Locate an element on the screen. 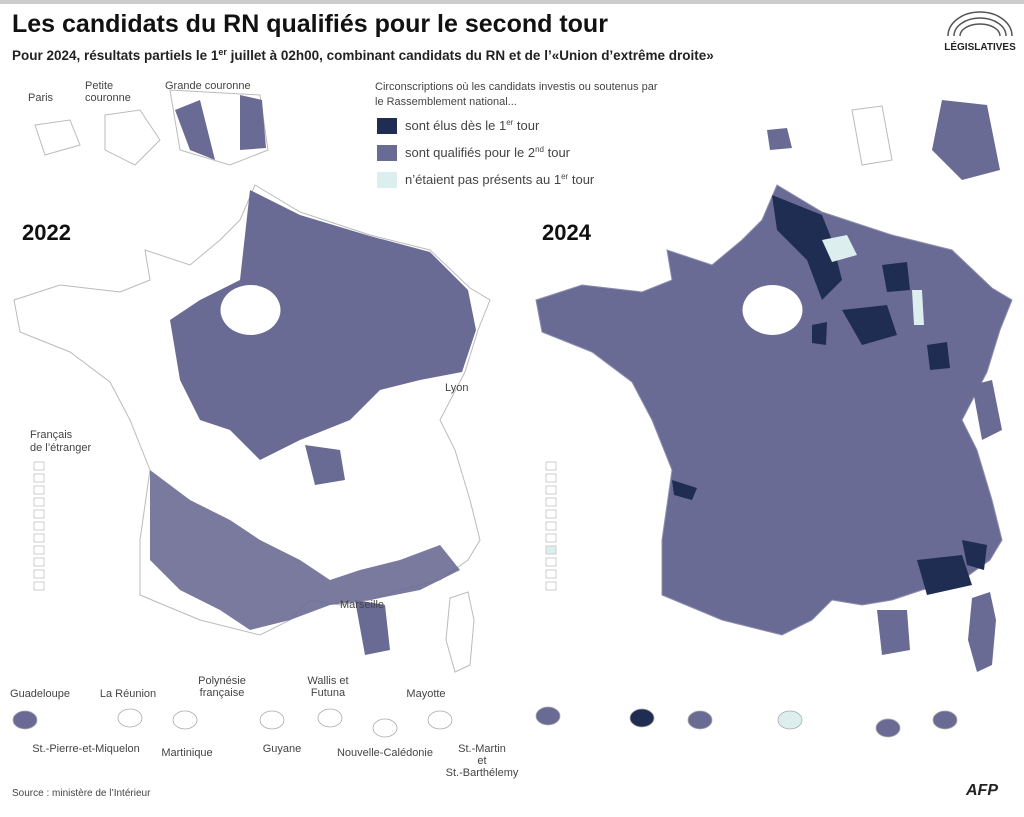 Image resolution: width=1024 pixels, height=817 pixels. overseas-label: Wallis et Futuna is located at coordinates (327, 687).